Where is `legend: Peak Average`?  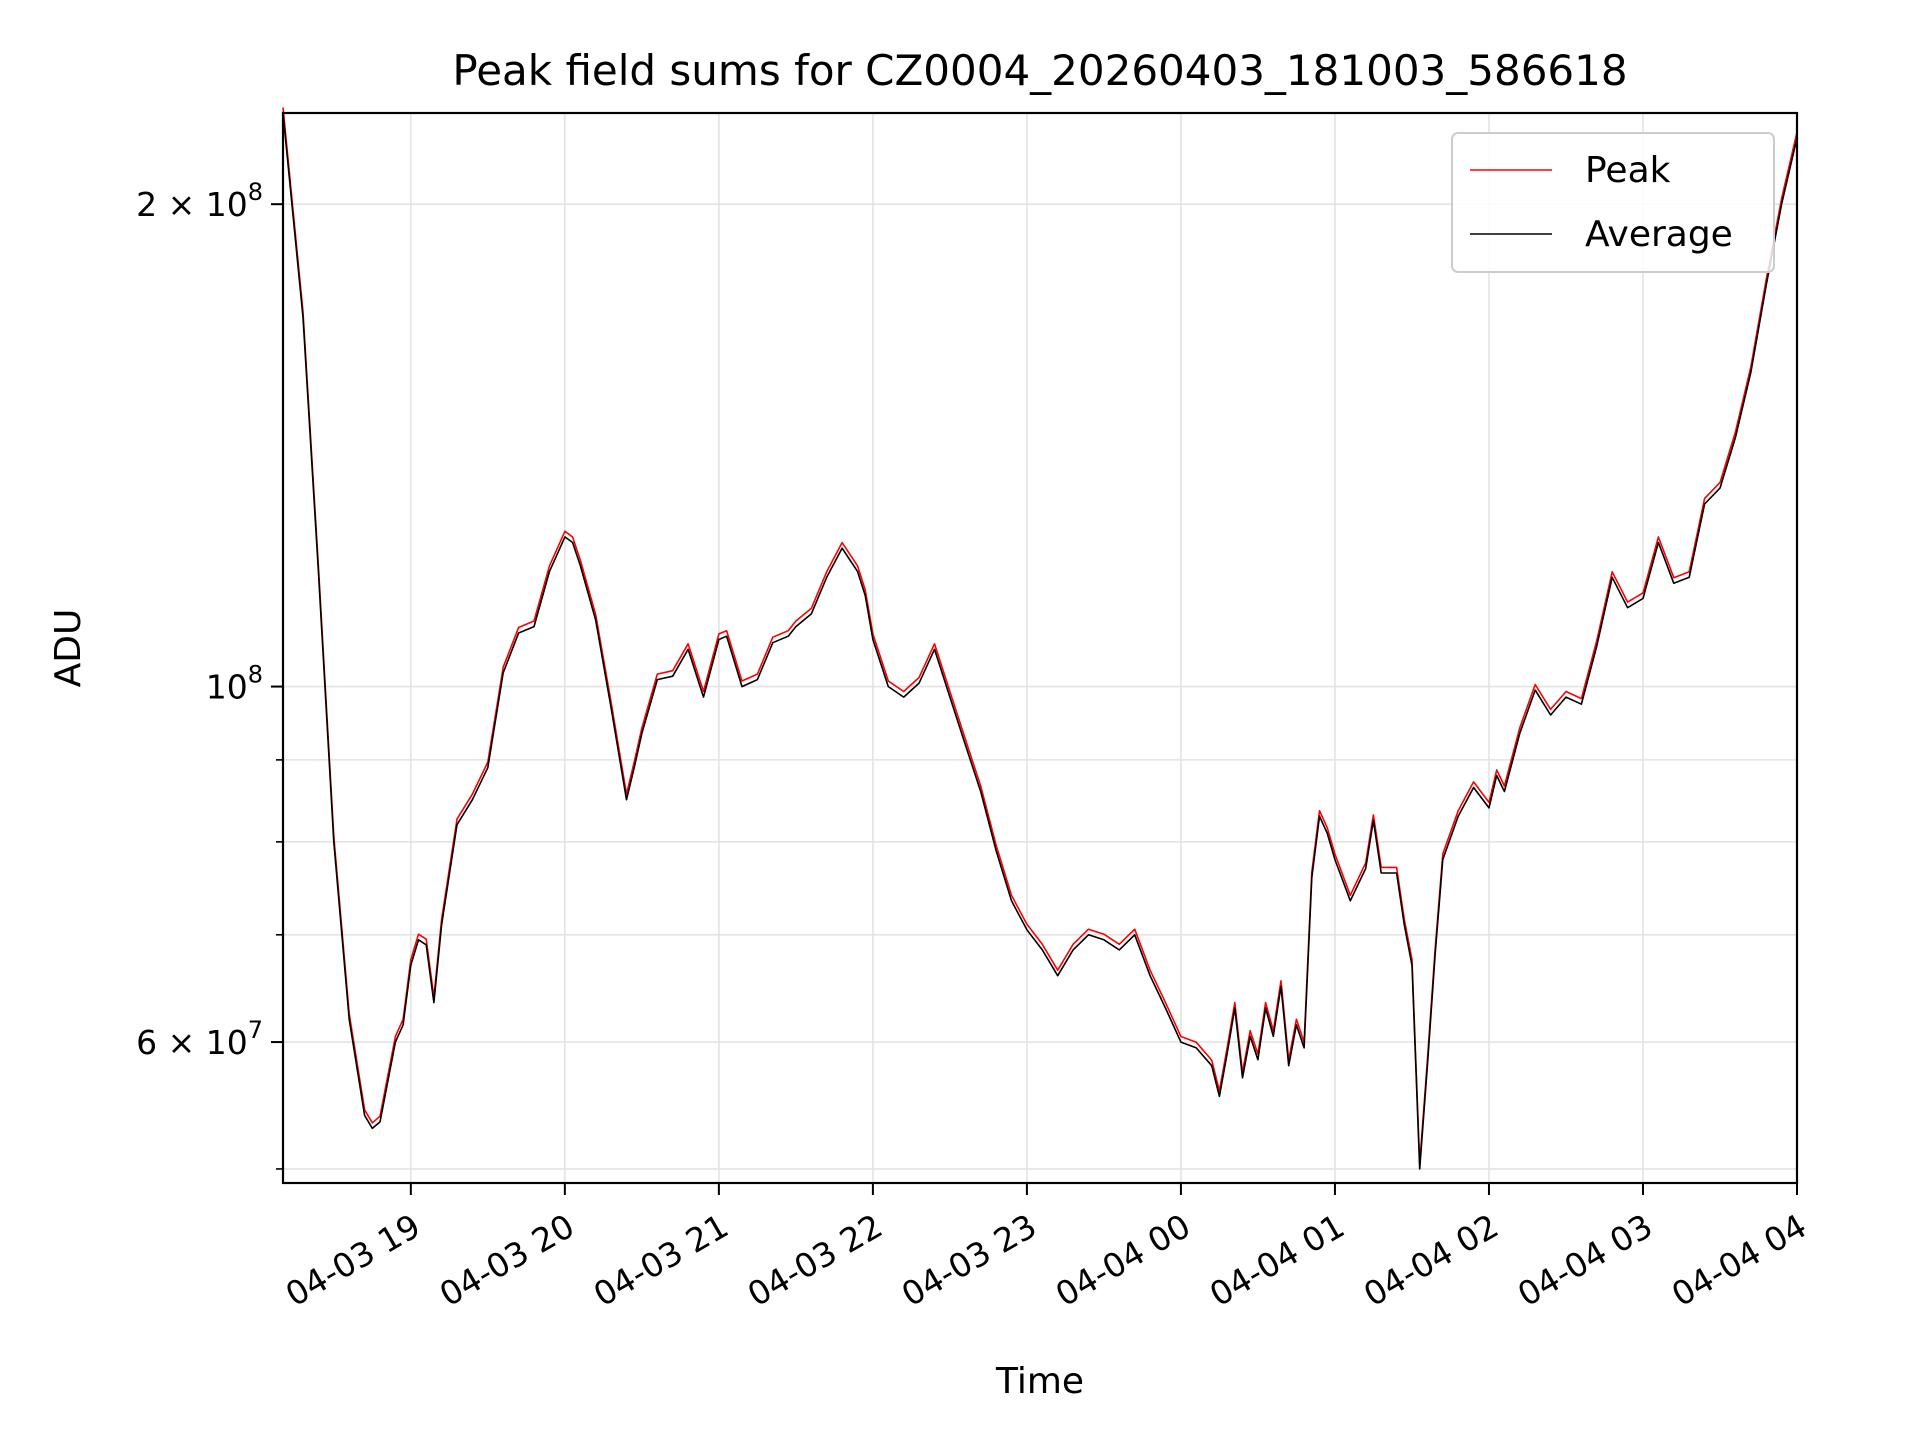 legend: Peak Average is located at coordinates (1613, 202).